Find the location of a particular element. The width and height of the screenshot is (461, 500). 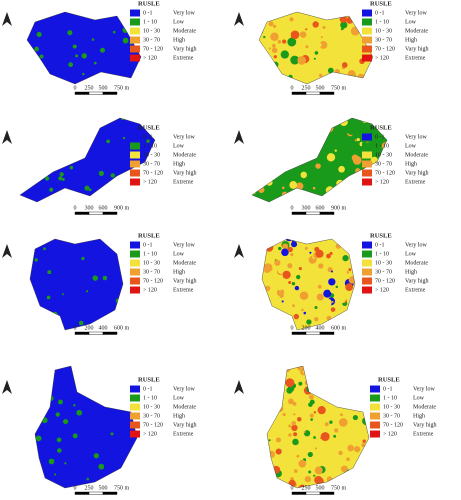

scale-label: 200 is located at coordinates (306, 328).